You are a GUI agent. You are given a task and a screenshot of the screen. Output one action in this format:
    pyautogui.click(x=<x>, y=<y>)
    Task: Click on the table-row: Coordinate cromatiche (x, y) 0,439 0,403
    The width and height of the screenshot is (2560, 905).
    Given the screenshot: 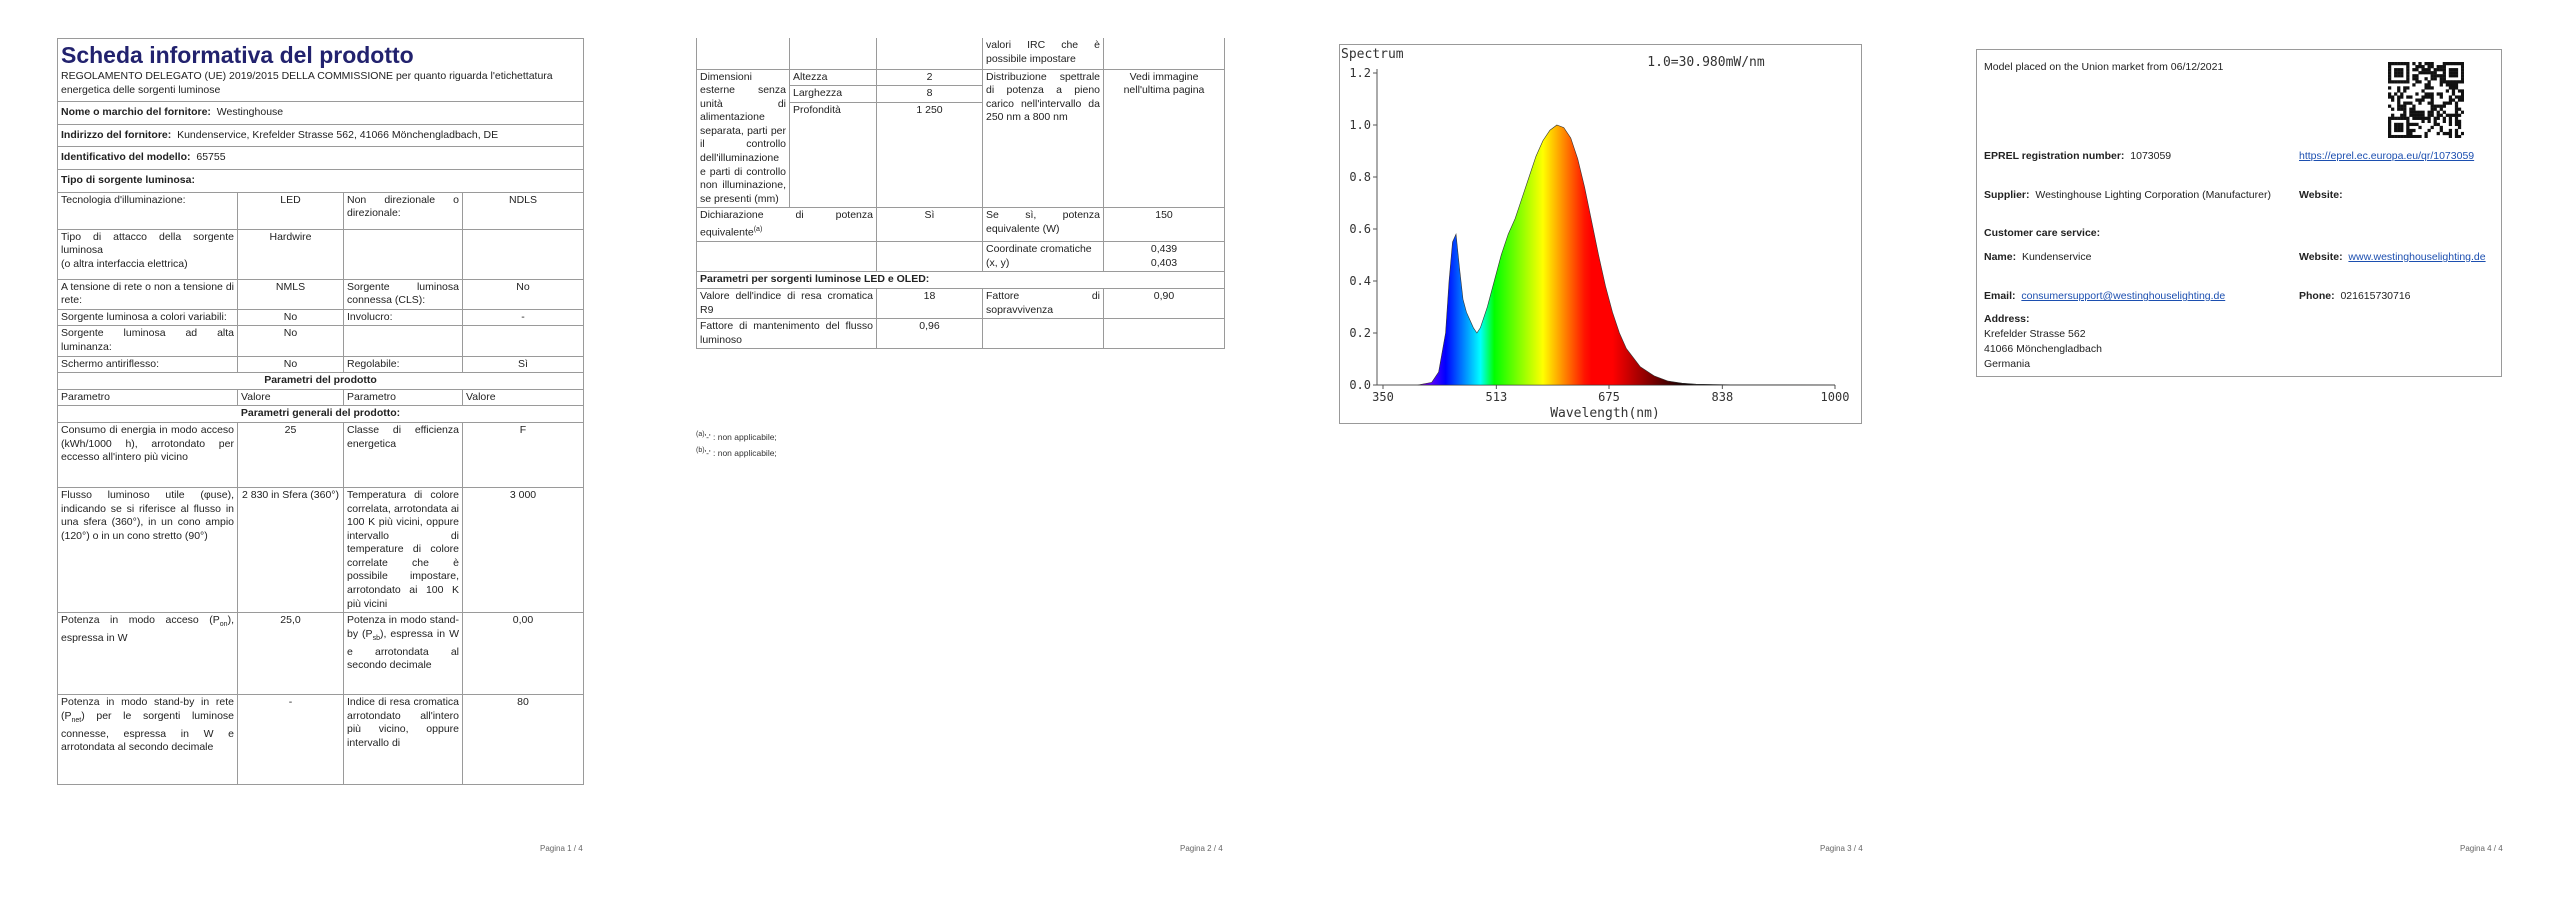 What is the action you would take?
    pyautogui.click(x=960, y=257)
    